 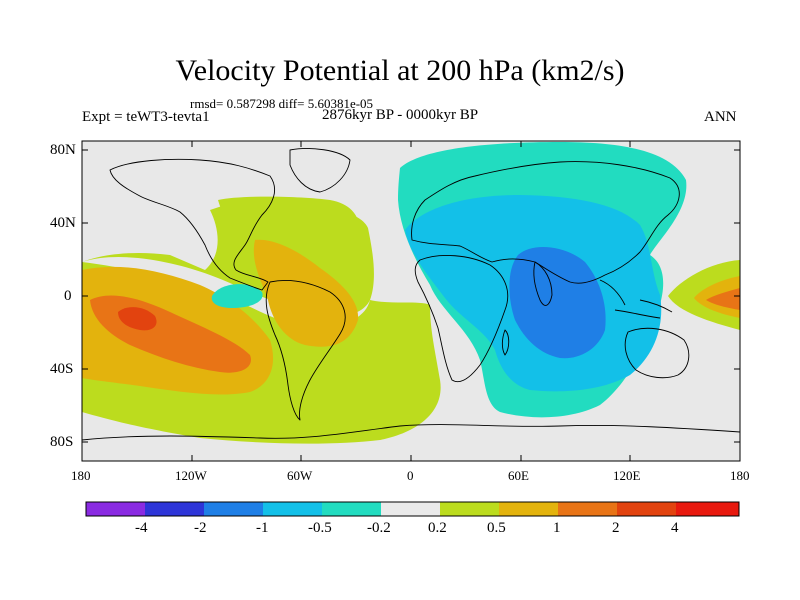 What do you see at coordinates (636, 299) in the screenshot?
I see `coast-se-asia` at bounding box center [636, 299].